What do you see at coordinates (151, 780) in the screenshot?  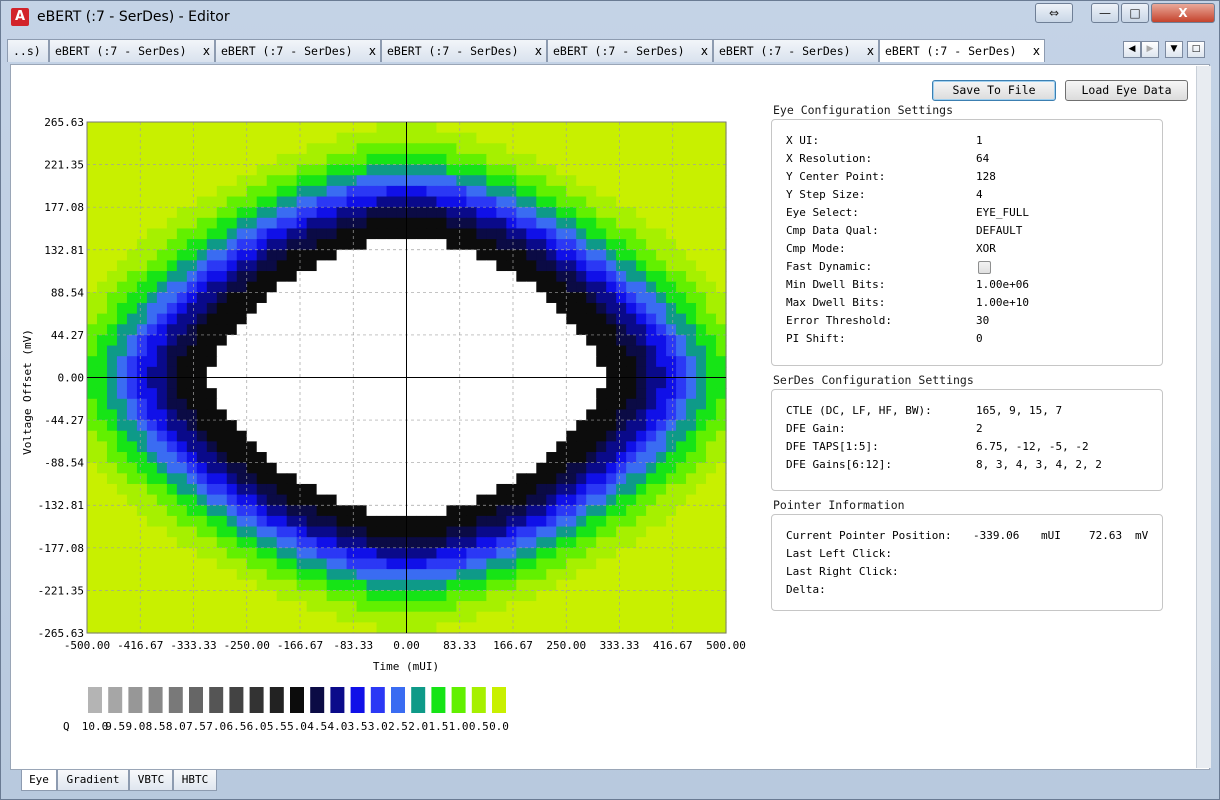 I see `tab-vbtc: VBTC` at bounding box center [151, 780].